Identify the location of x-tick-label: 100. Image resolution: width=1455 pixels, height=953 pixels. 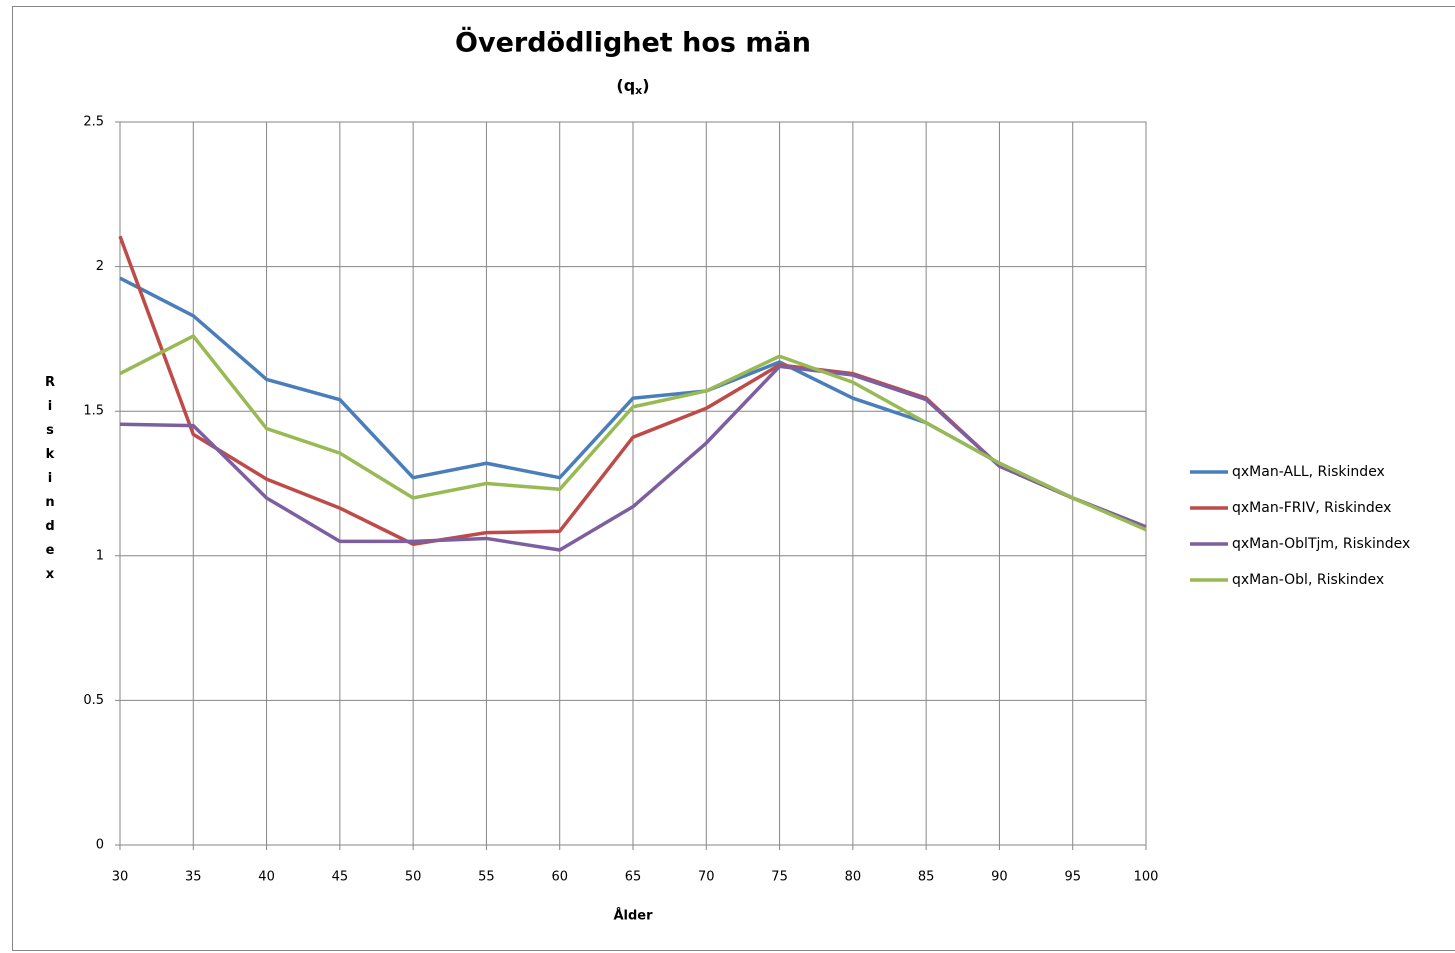
(1146, 877).